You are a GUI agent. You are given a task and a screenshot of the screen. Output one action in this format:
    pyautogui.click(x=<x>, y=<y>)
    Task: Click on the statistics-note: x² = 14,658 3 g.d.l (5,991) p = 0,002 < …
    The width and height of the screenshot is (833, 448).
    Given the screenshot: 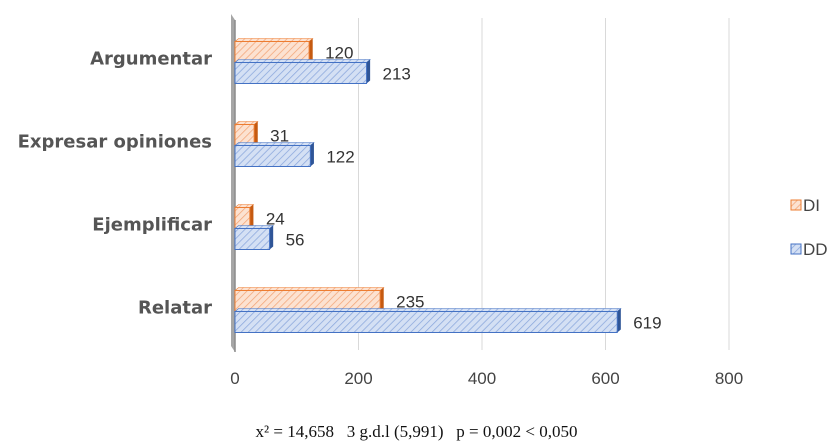 What is the action you would take?
    pyautogui.click(x=416, y=431)
    